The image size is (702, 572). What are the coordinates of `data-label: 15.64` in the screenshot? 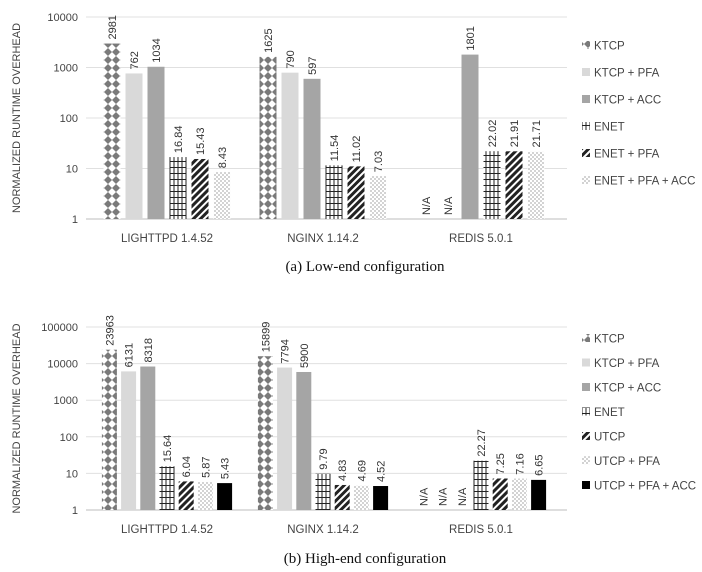 It's located at (168, 449).